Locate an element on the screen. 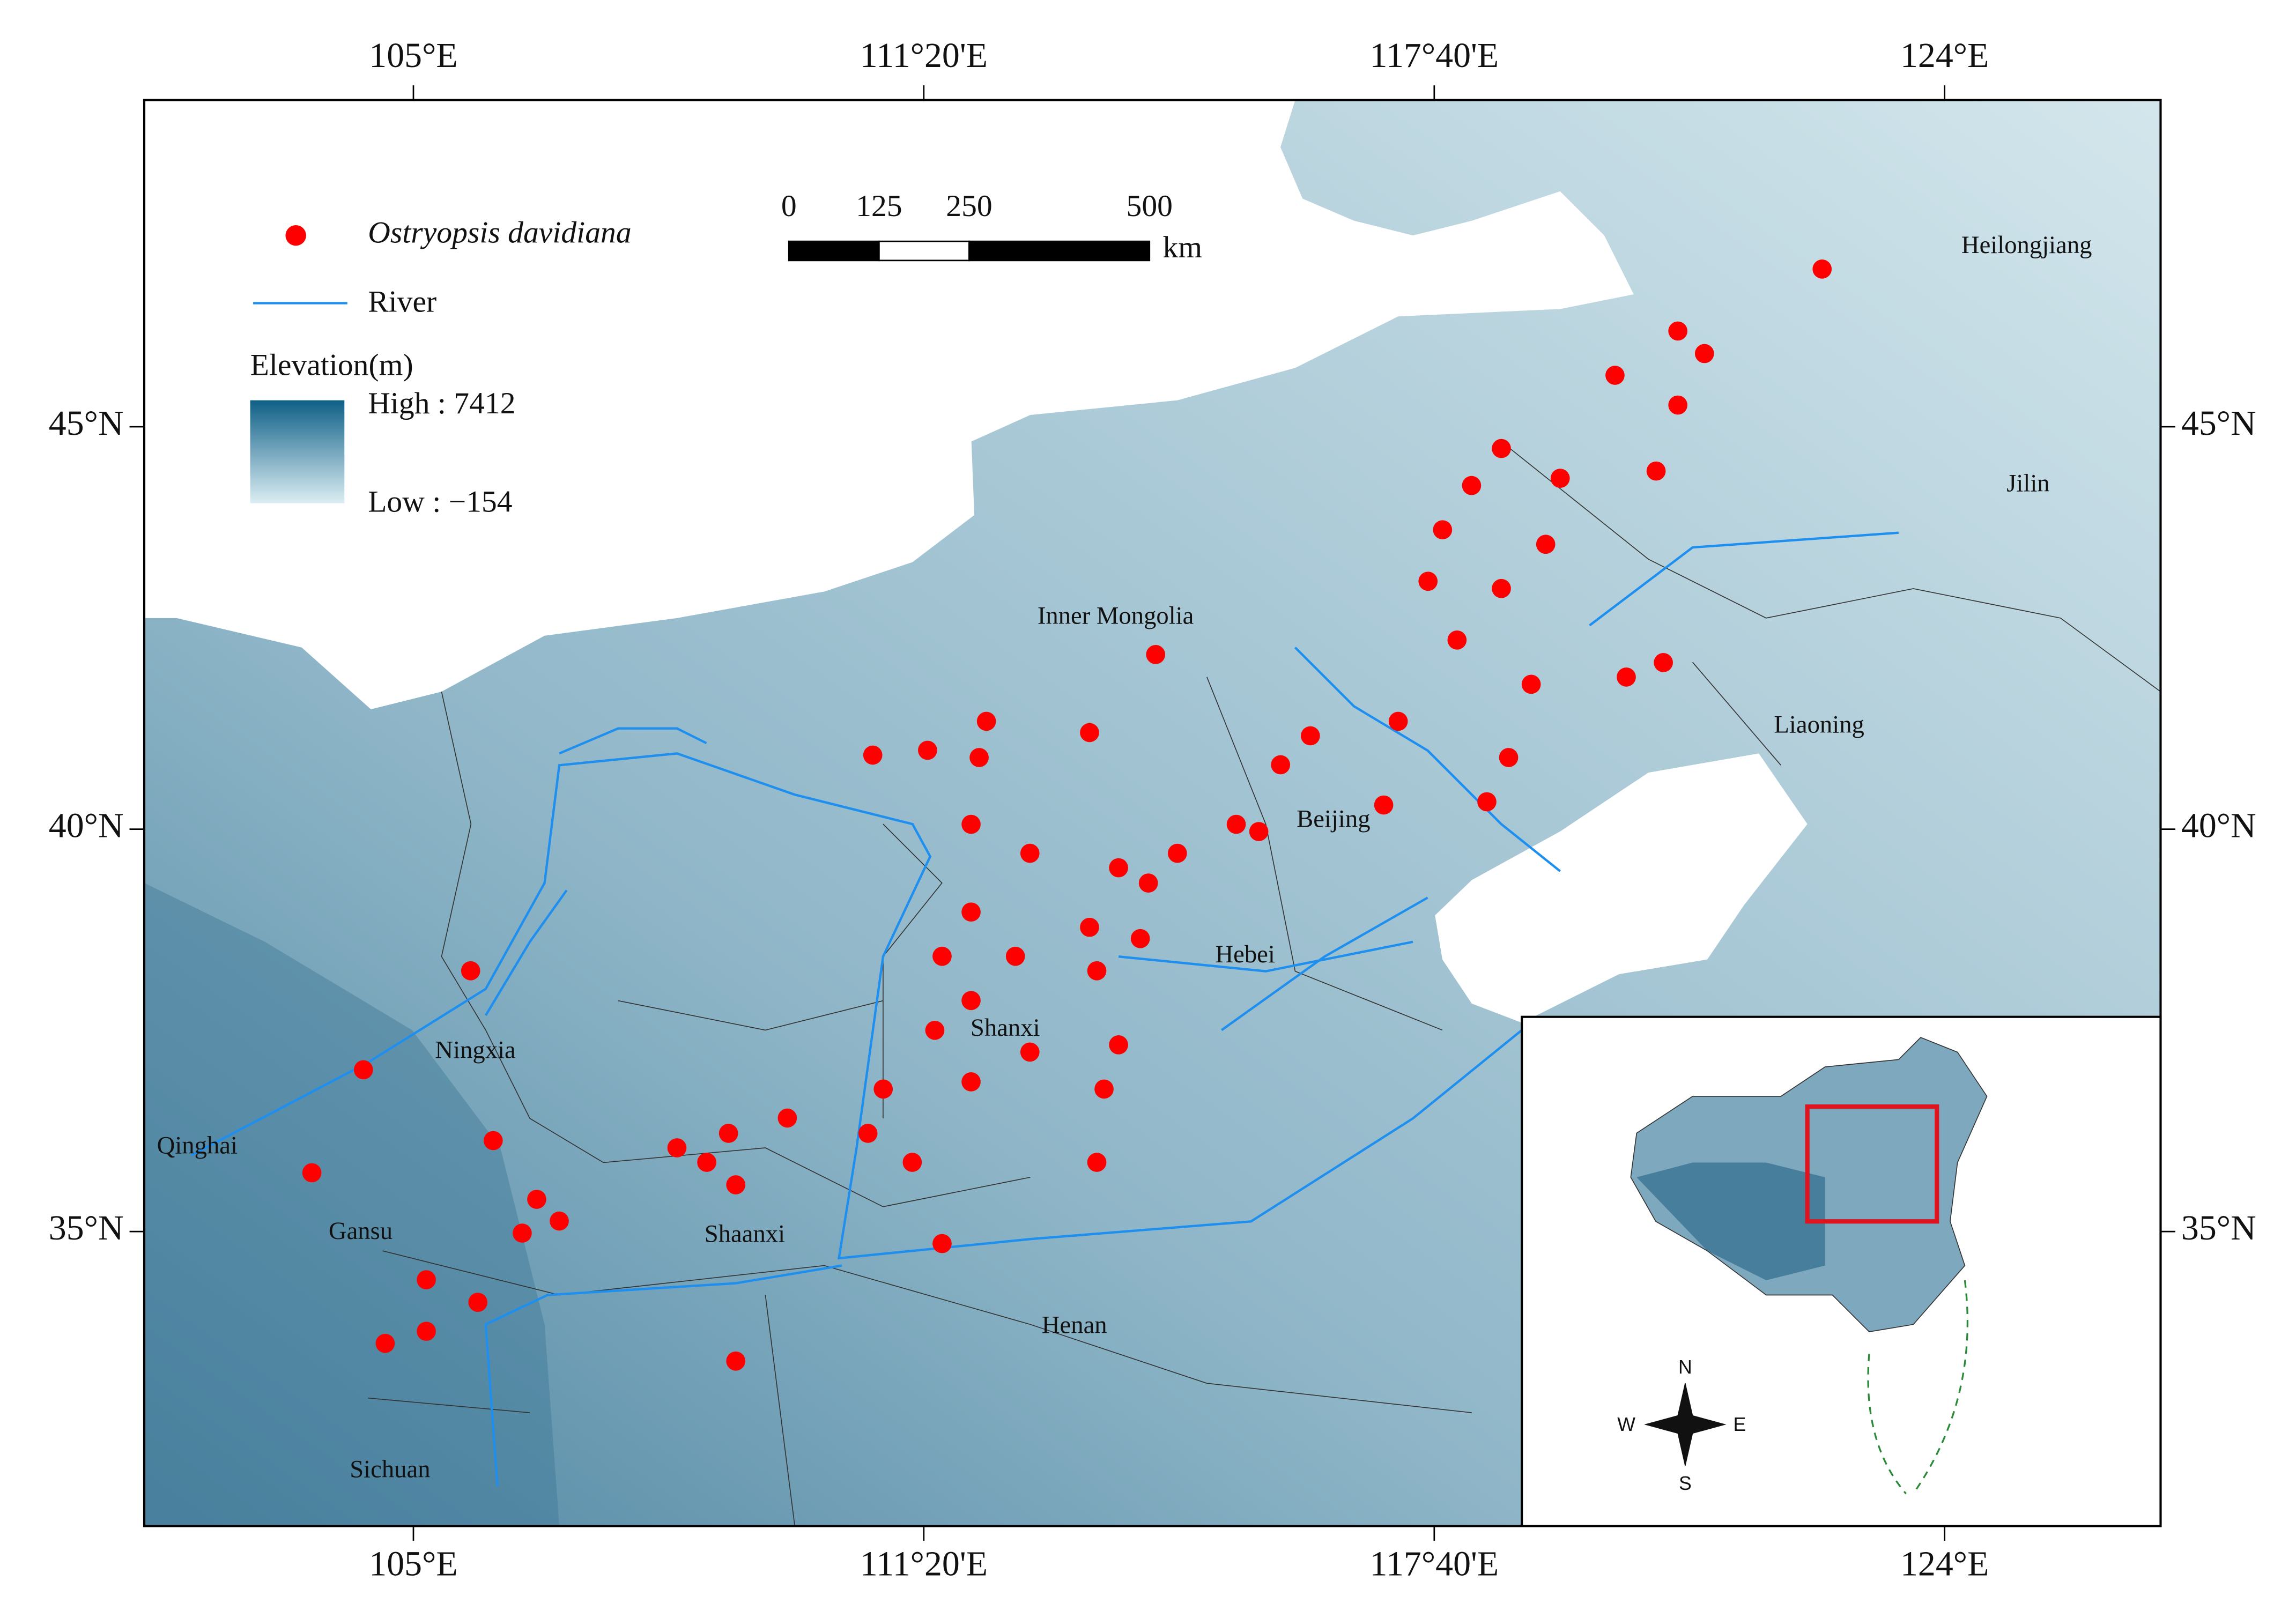 The image size is (2296, 1603). province-label: Heilongjiang is located at coordinates (2026, 245).